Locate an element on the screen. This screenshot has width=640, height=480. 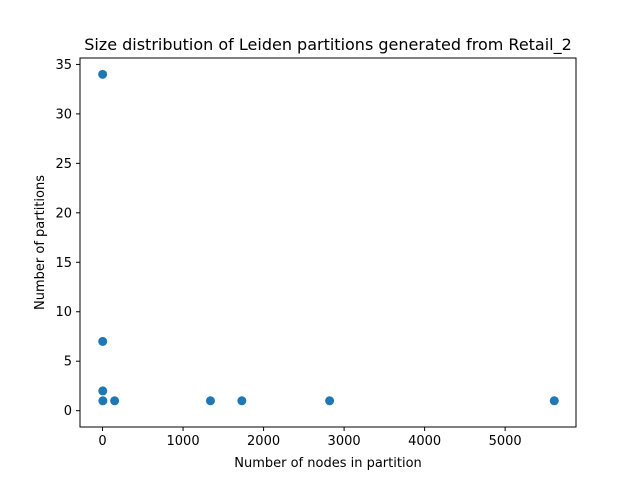
x-tick-label: 1000 is located at coordinates (183, 441).